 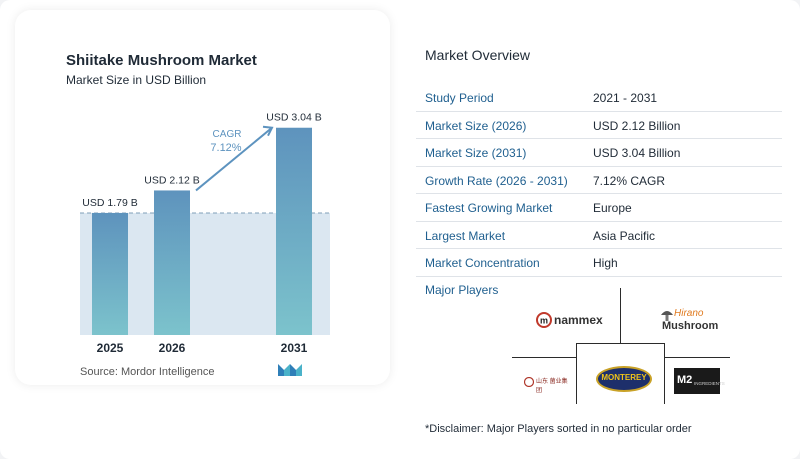 I want to click on overview-label: Market Concentration, so click(x=482, y=263).